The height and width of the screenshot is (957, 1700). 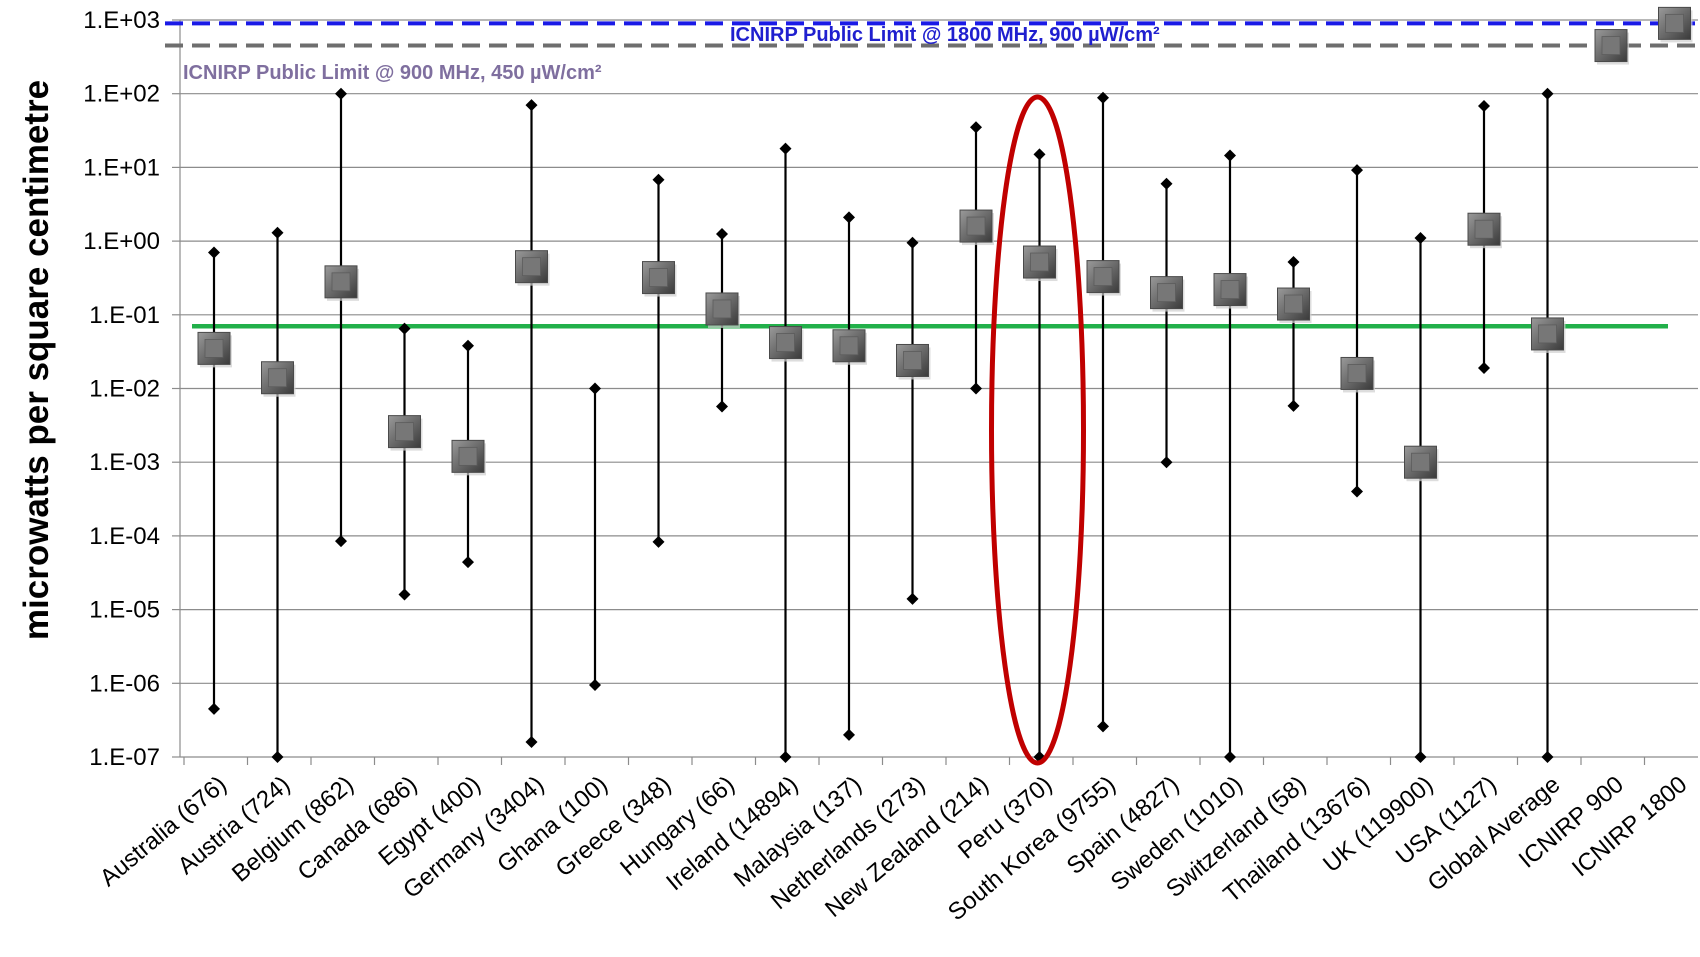 I want to click on ytick-label-4: 1.E-01, so click(x=124, y=315).